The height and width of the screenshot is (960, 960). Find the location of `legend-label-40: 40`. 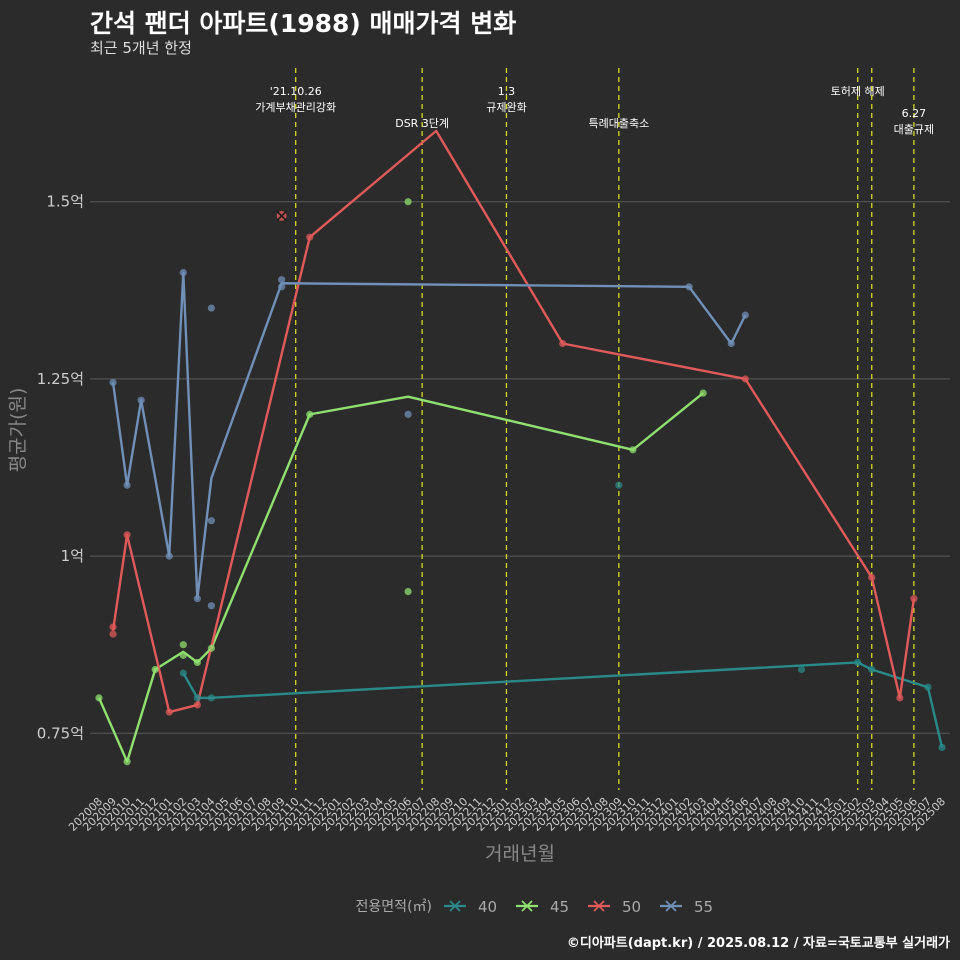

legend-label-40: 40 is located at coordinates (487, 907).